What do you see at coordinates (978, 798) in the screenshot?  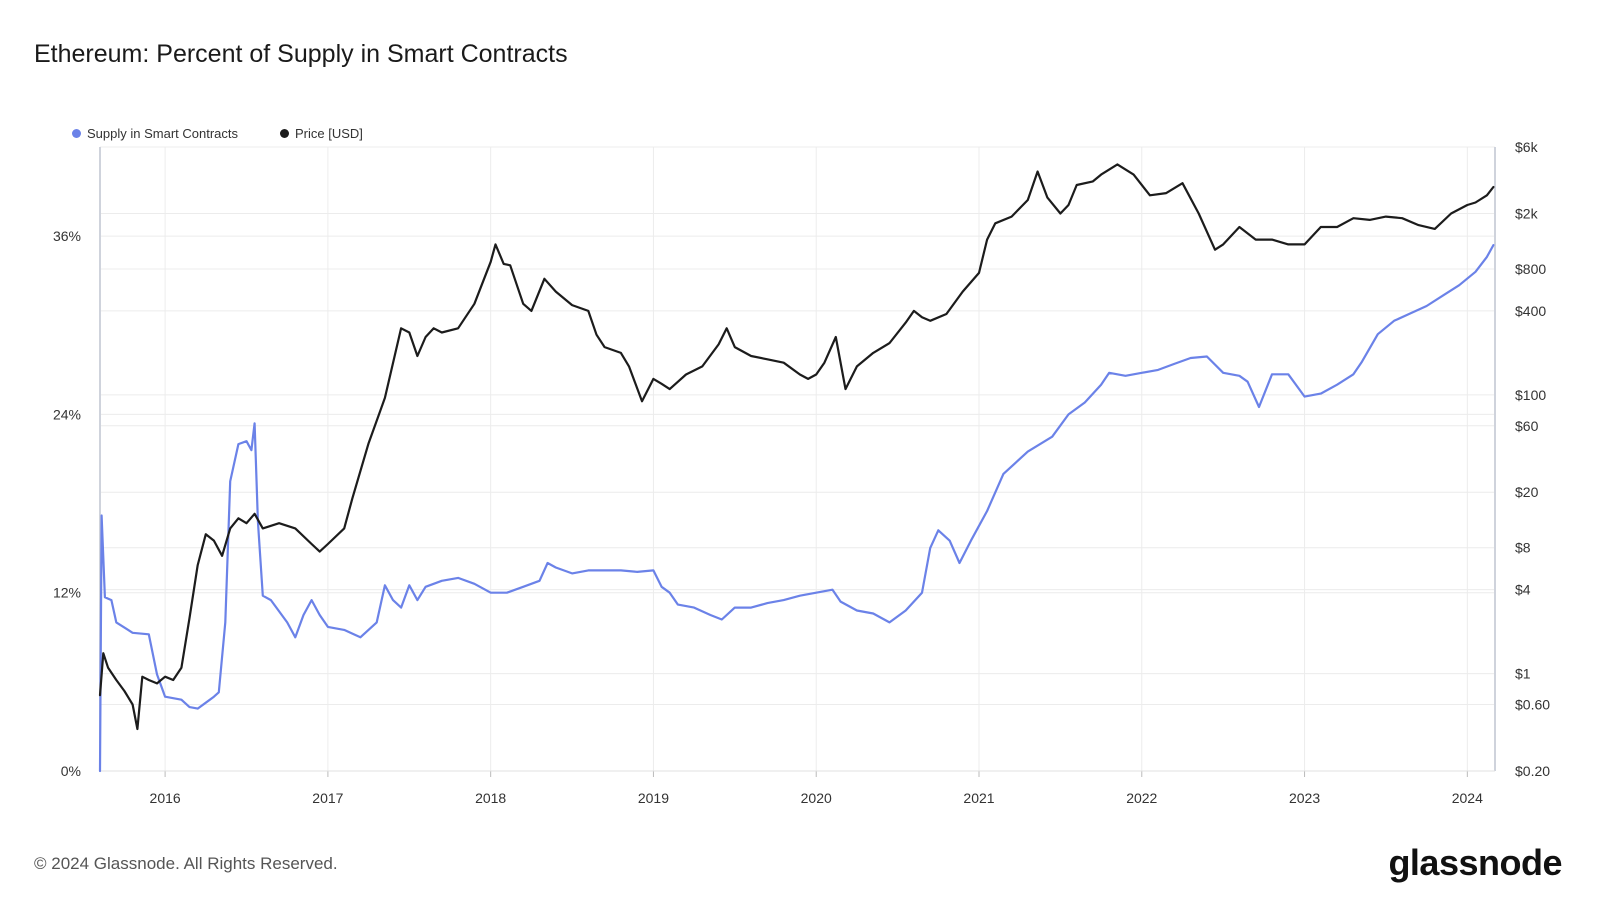 I see `x-tick-label: 2021` at bounding box center [978, 798].